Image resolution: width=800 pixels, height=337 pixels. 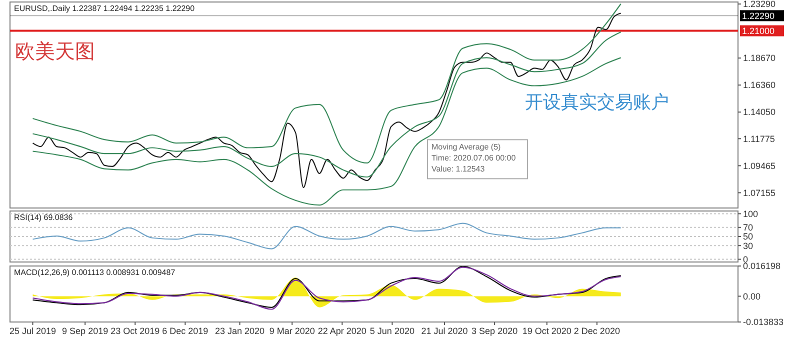 What do you see at coordinates (759, 165) in the screenshot?
I see `y-tick-label: 1.09465` at bounding box center [759, 165].